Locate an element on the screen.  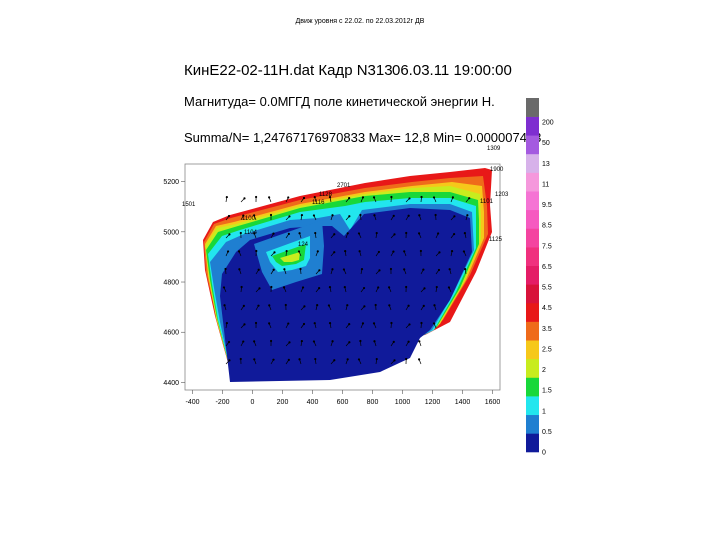
file-name-label: КинЕ22-02-11Н.dat Кадр N313 is located at coordinates (288, 70).